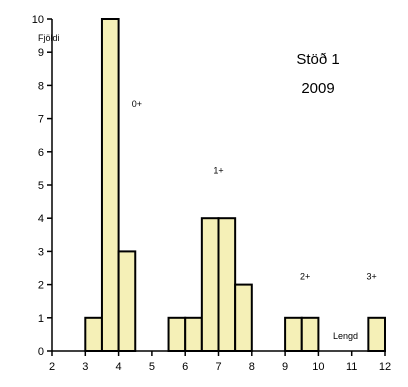 This screenshot has height=387, width=408. Describe the element at coordinates (318, 367) in the screenshot. I see `x-tick-label-10: 10` at that location.